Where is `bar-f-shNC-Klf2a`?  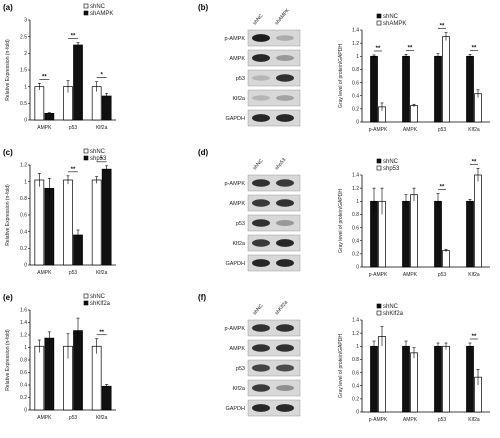 bar-f-shNC-Klf2a is located at coordinates (470, 379).